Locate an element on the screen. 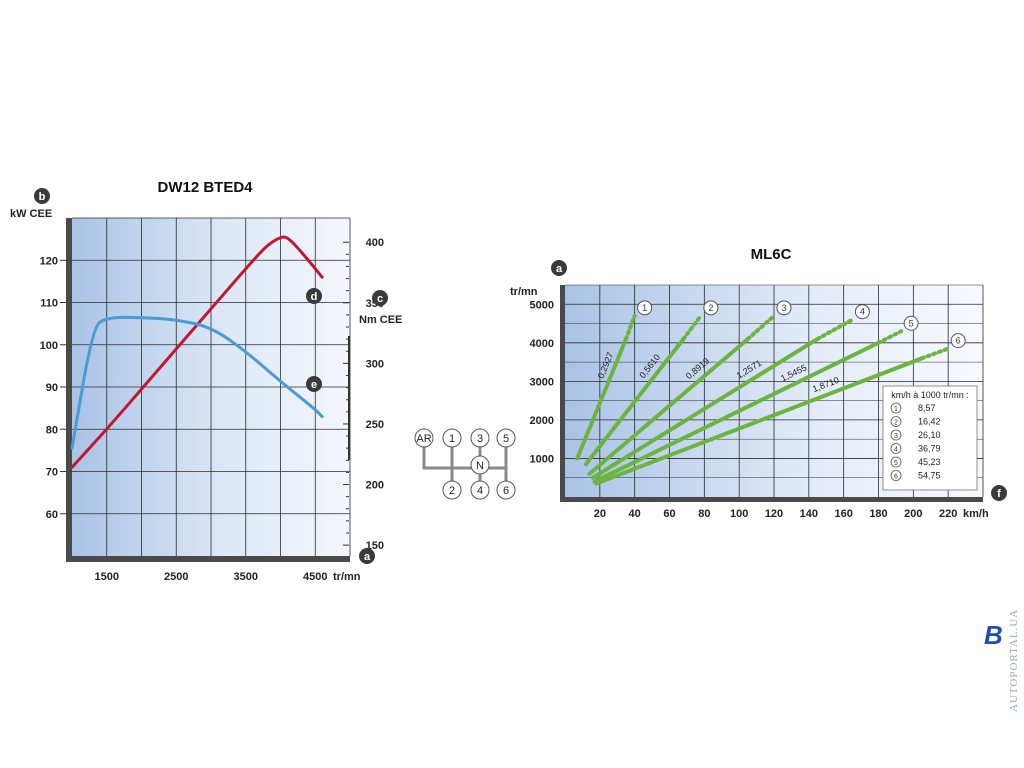 The width and height of the screenshot is (1024, 768). gearbox-speed-tick: 80 is located at coordinates (704, 514).